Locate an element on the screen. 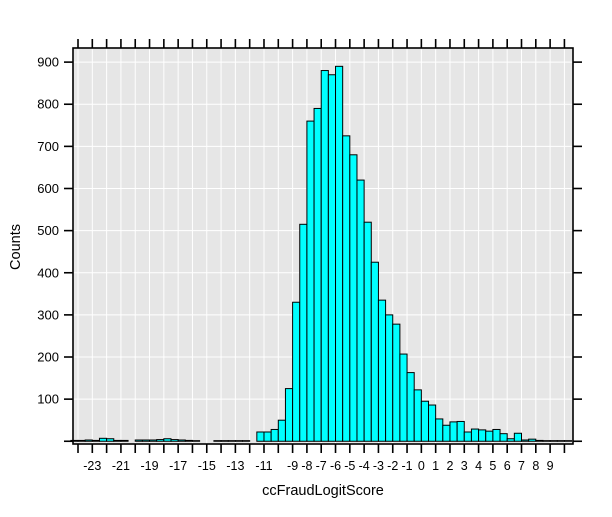 This screenshot has height=517, width=612. x-tick-label: -3 is located at coordinates (378, 466).